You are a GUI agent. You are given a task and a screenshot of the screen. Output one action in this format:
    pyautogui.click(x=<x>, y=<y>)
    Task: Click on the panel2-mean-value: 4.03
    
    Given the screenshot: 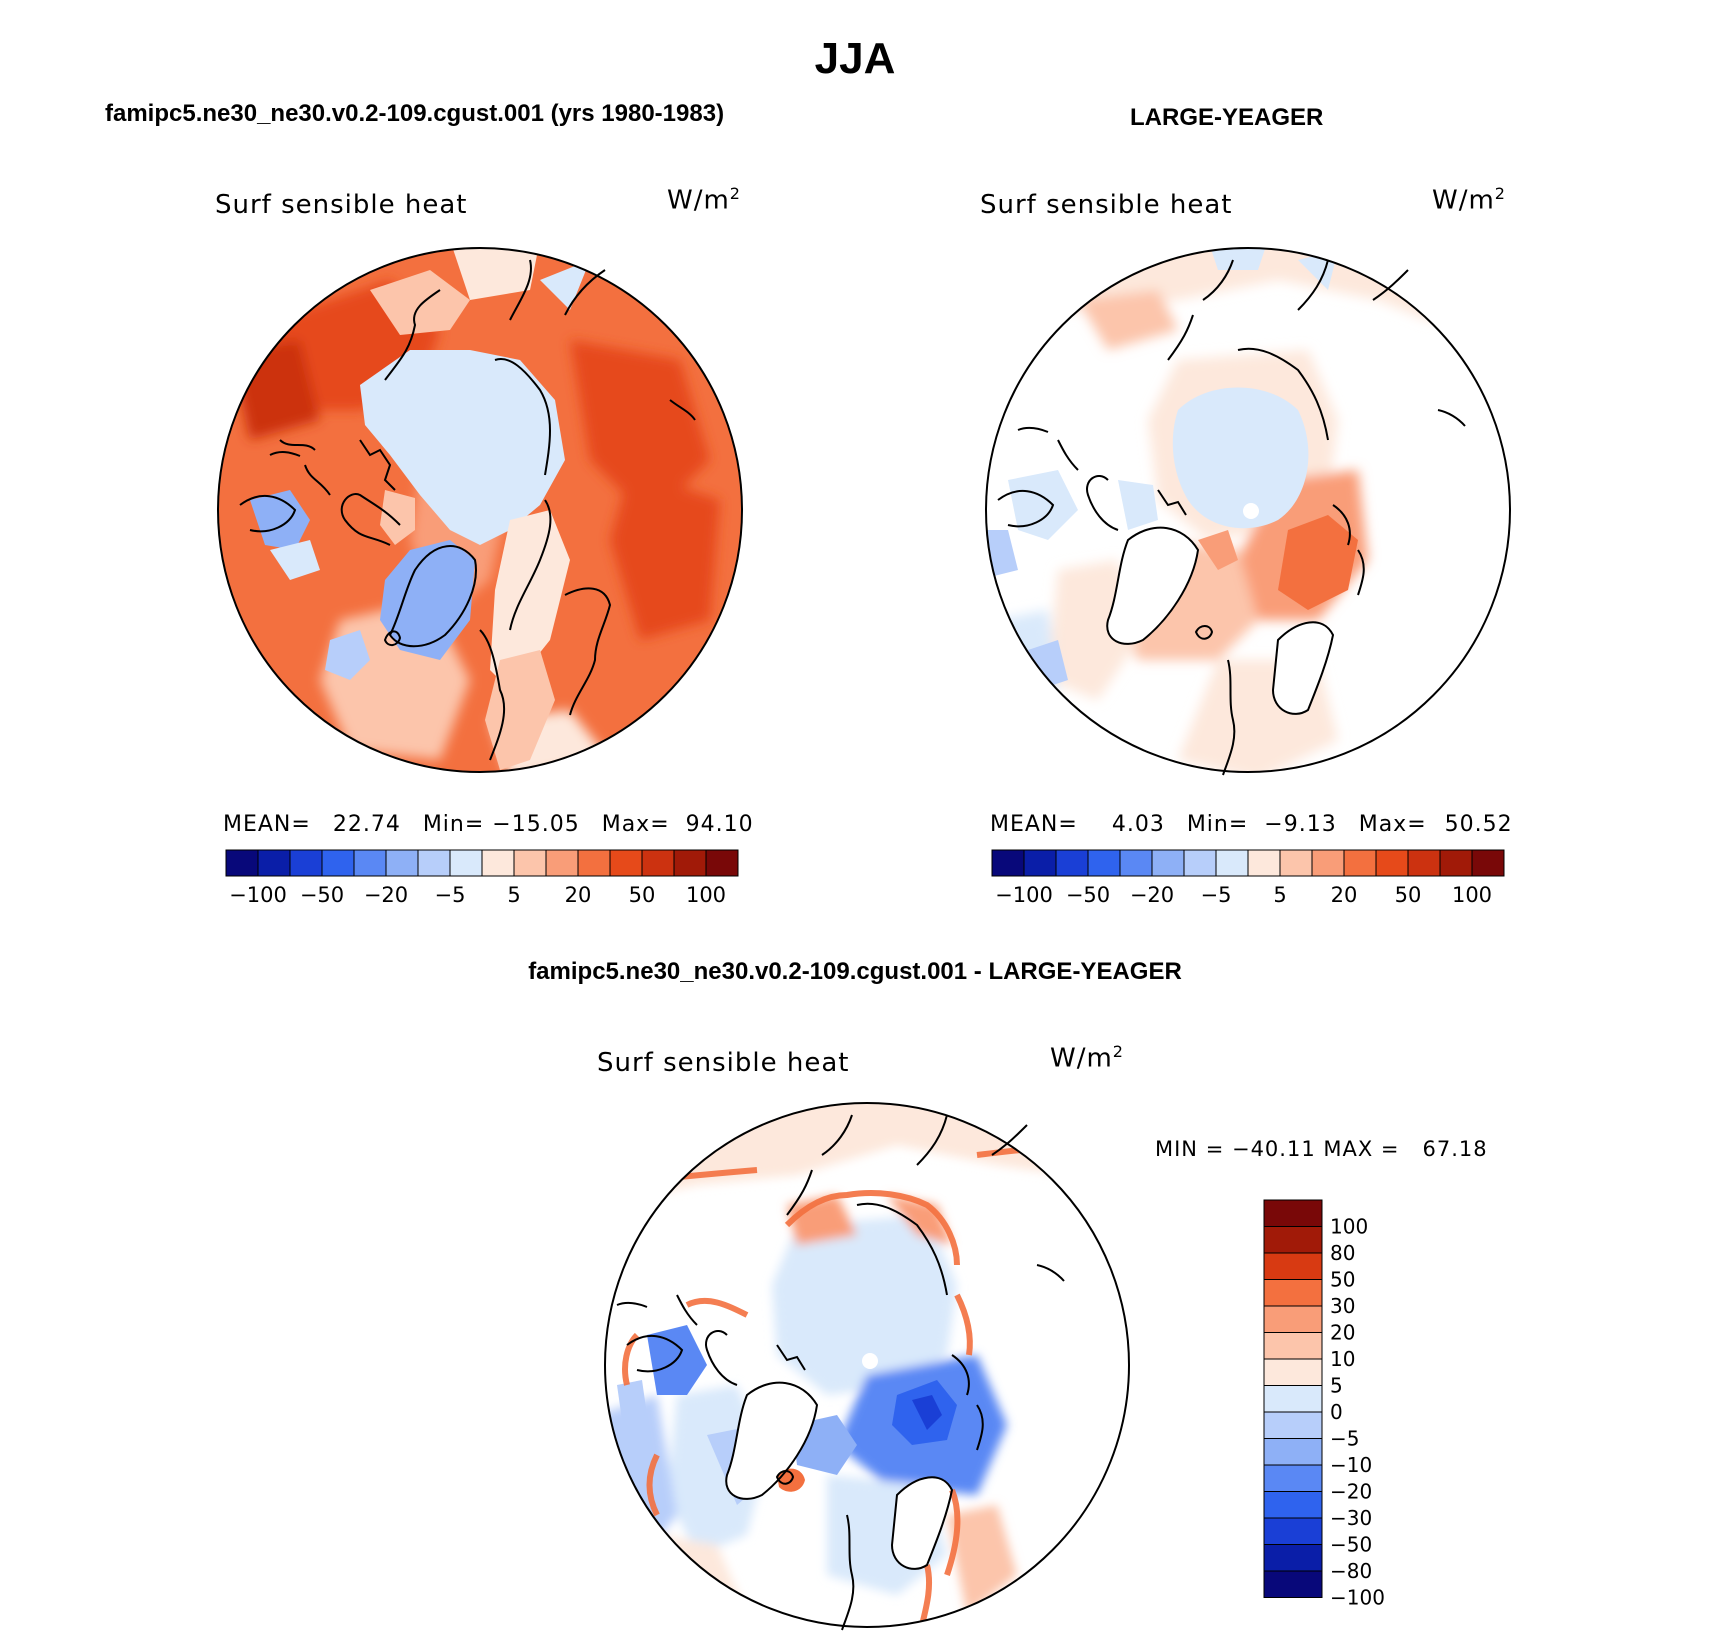 What is the action you would take?
    pyautogui.click(x=1138, y=824)
    